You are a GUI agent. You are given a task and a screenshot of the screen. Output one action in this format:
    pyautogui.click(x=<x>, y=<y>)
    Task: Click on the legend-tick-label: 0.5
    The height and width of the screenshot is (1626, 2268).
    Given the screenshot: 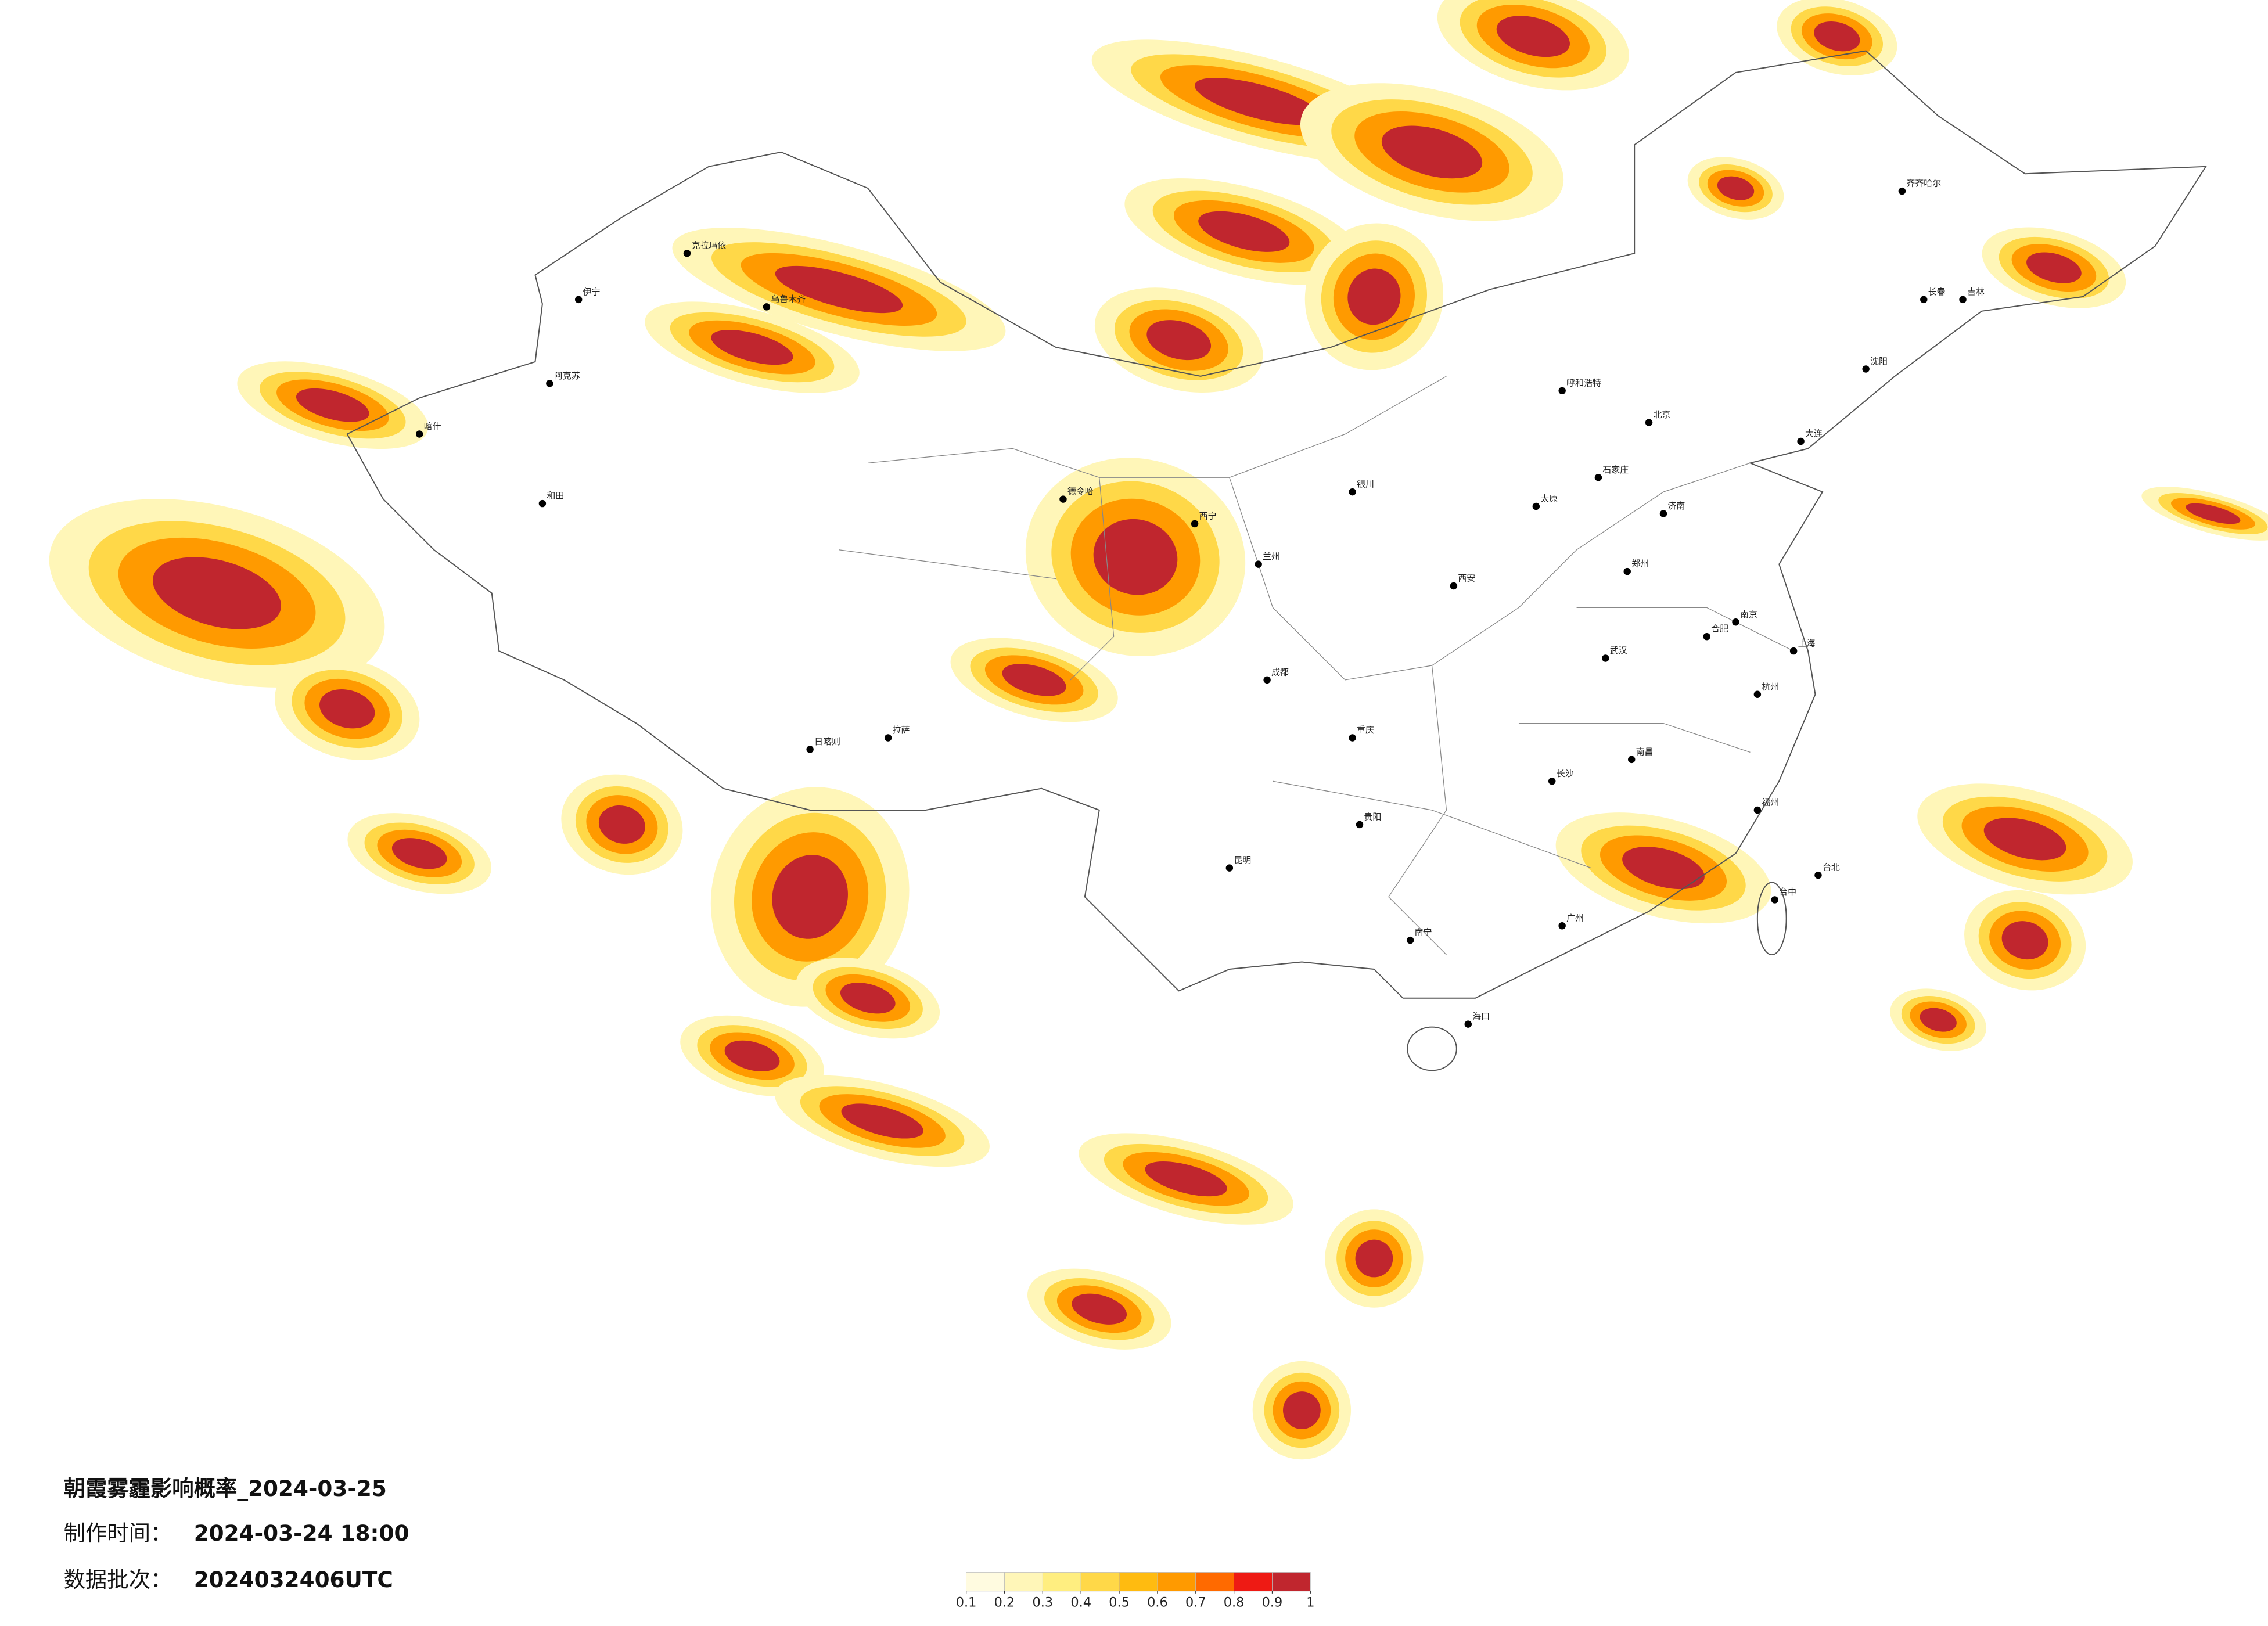 What is the action you would take?
    pyautogui.click(x=1119, y=1602)
    